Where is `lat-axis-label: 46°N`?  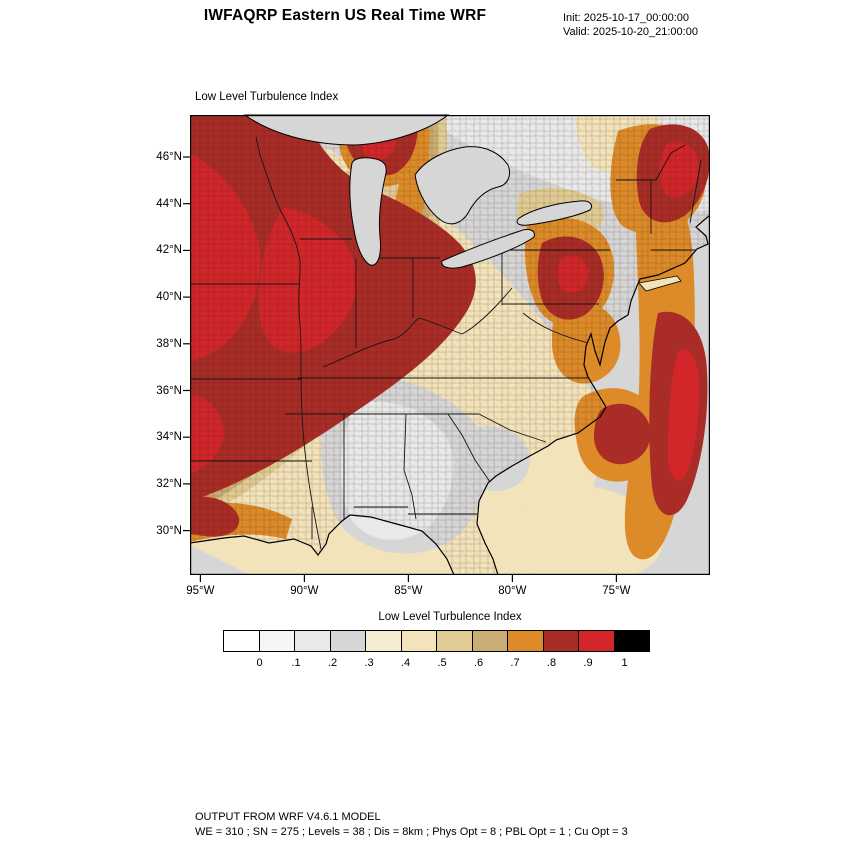 lat-axis-label: 46°N is located at coordinates (169, 157).